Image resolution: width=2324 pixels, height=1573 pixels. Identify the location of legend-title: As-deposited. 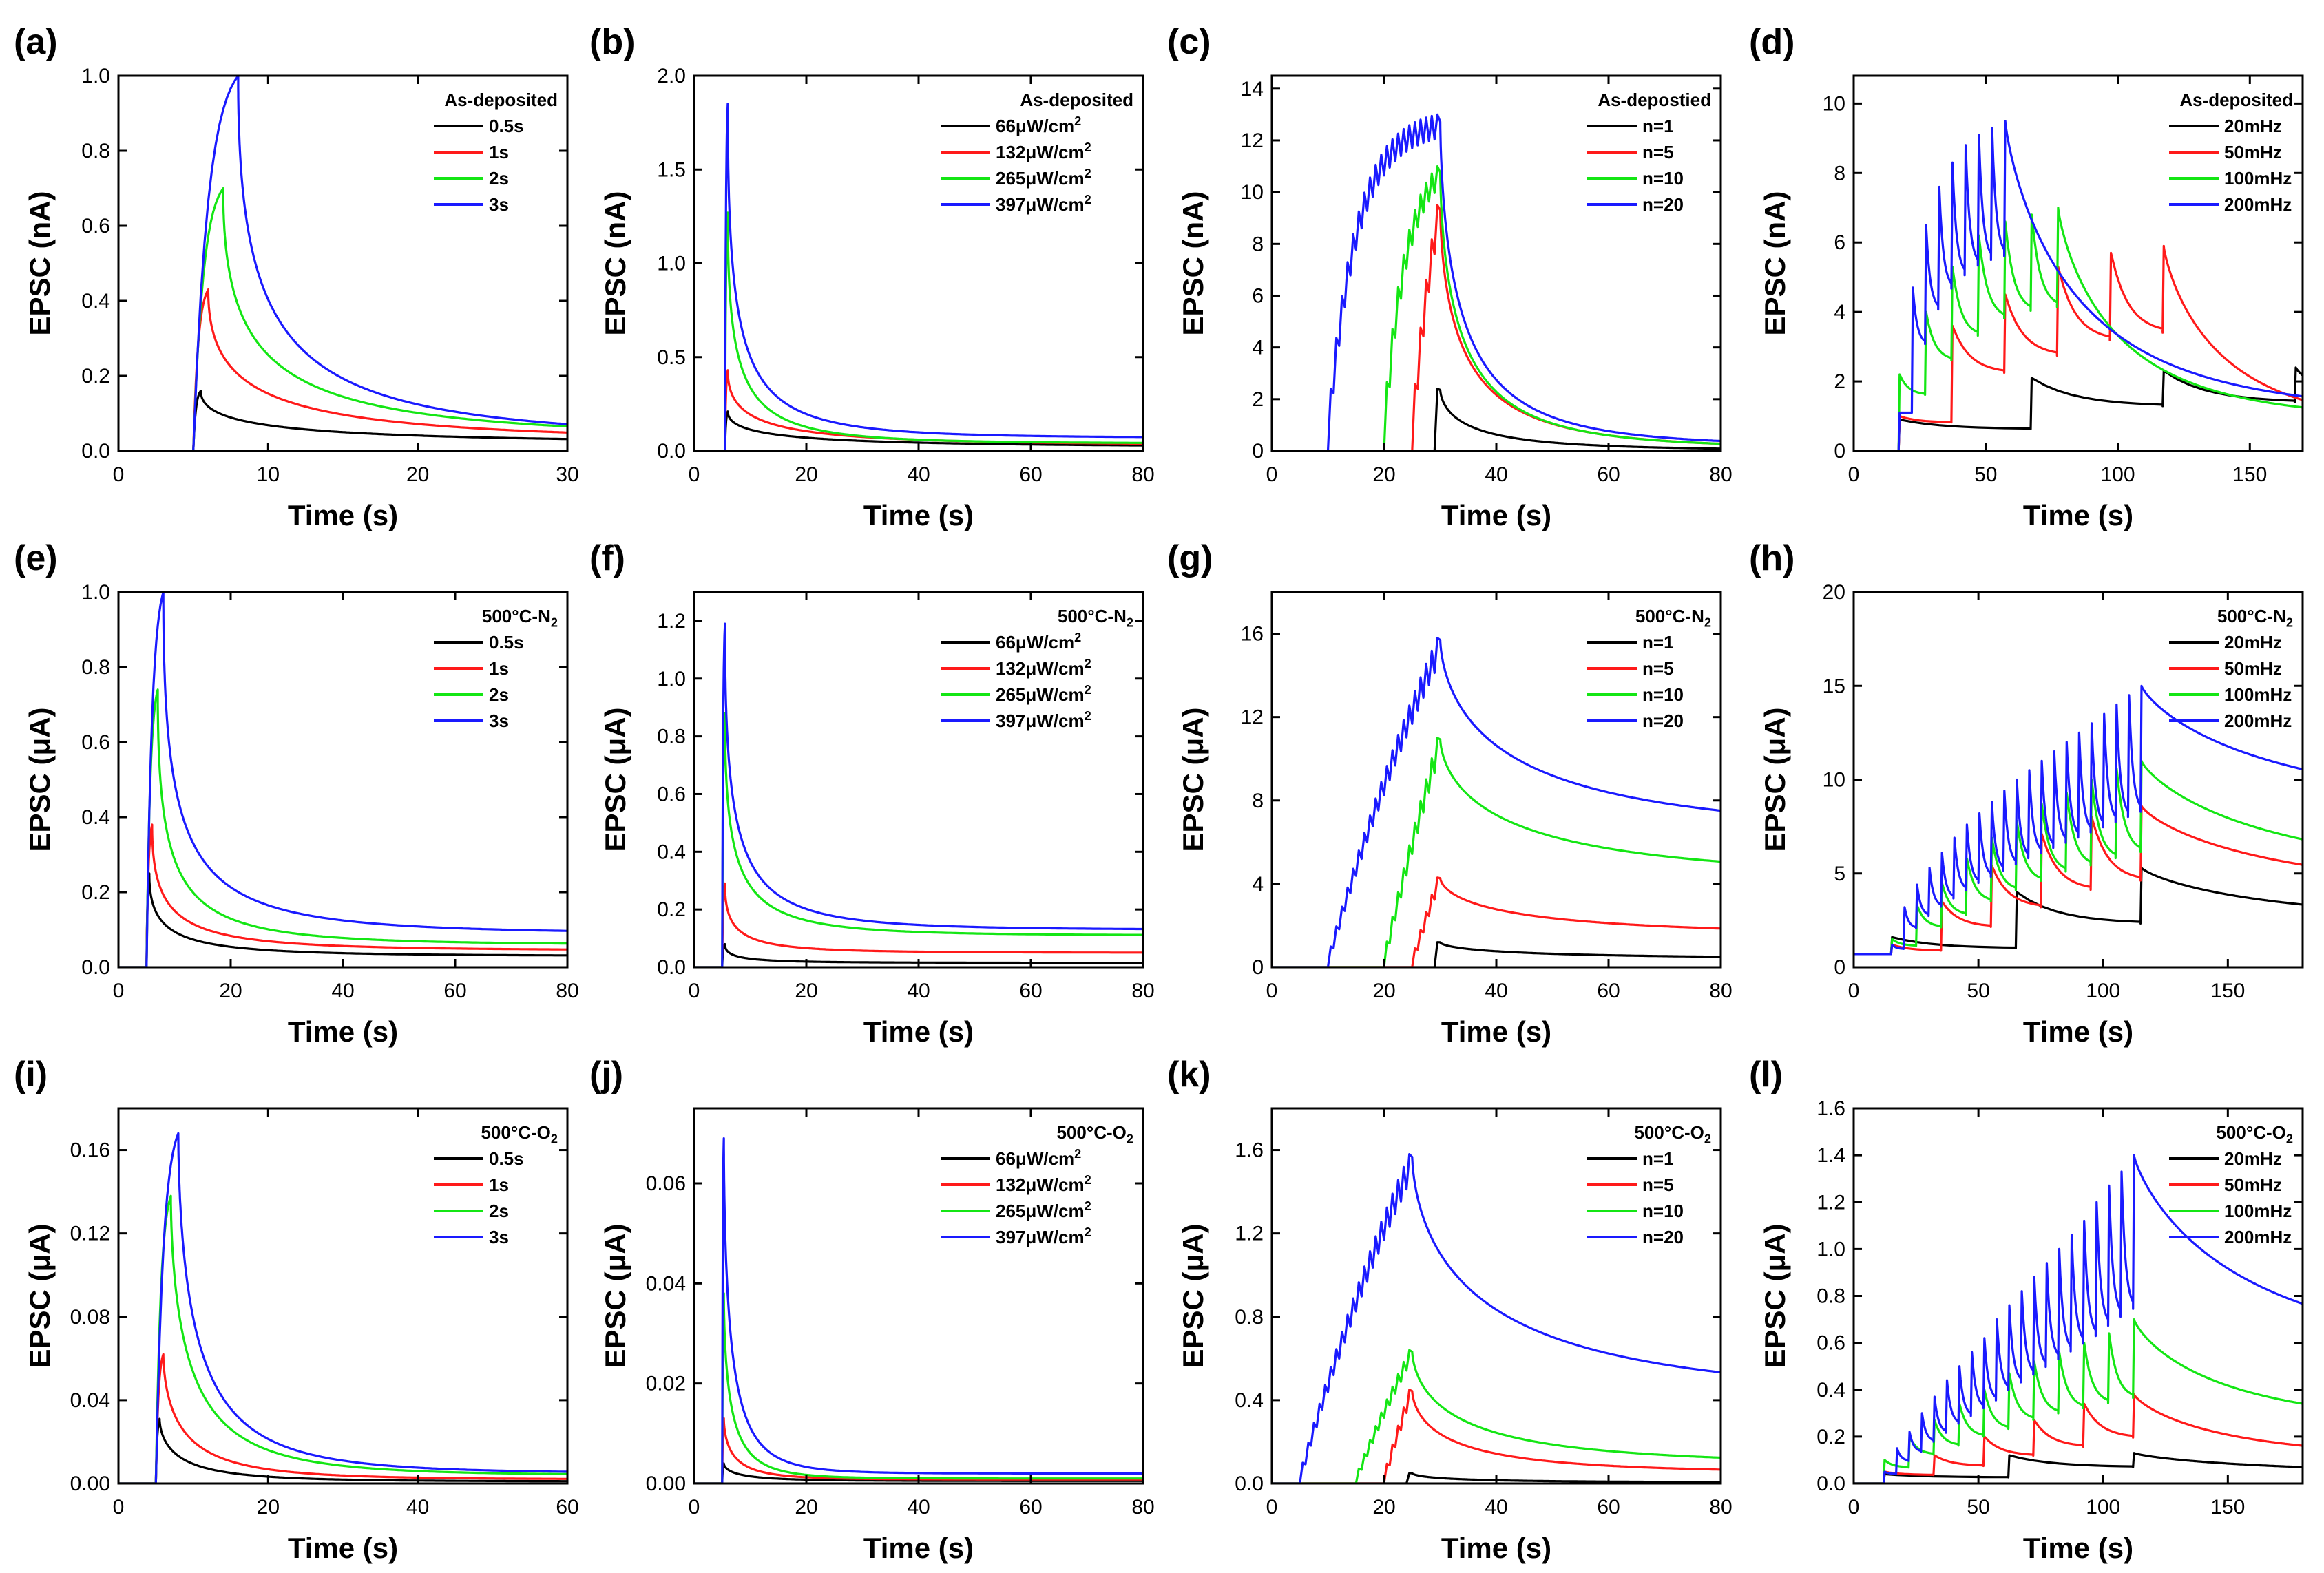
(501, 99).